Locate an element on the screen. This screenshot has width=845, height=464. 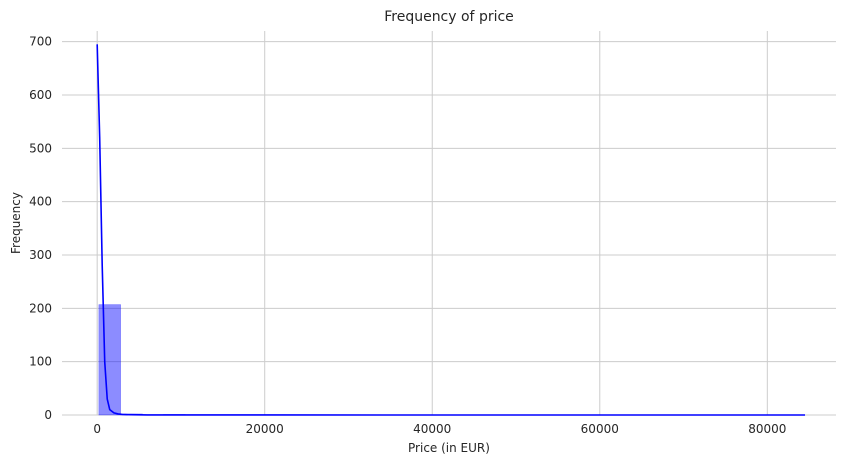
y-tick-label: 400 is located at coordinates (40, 202).